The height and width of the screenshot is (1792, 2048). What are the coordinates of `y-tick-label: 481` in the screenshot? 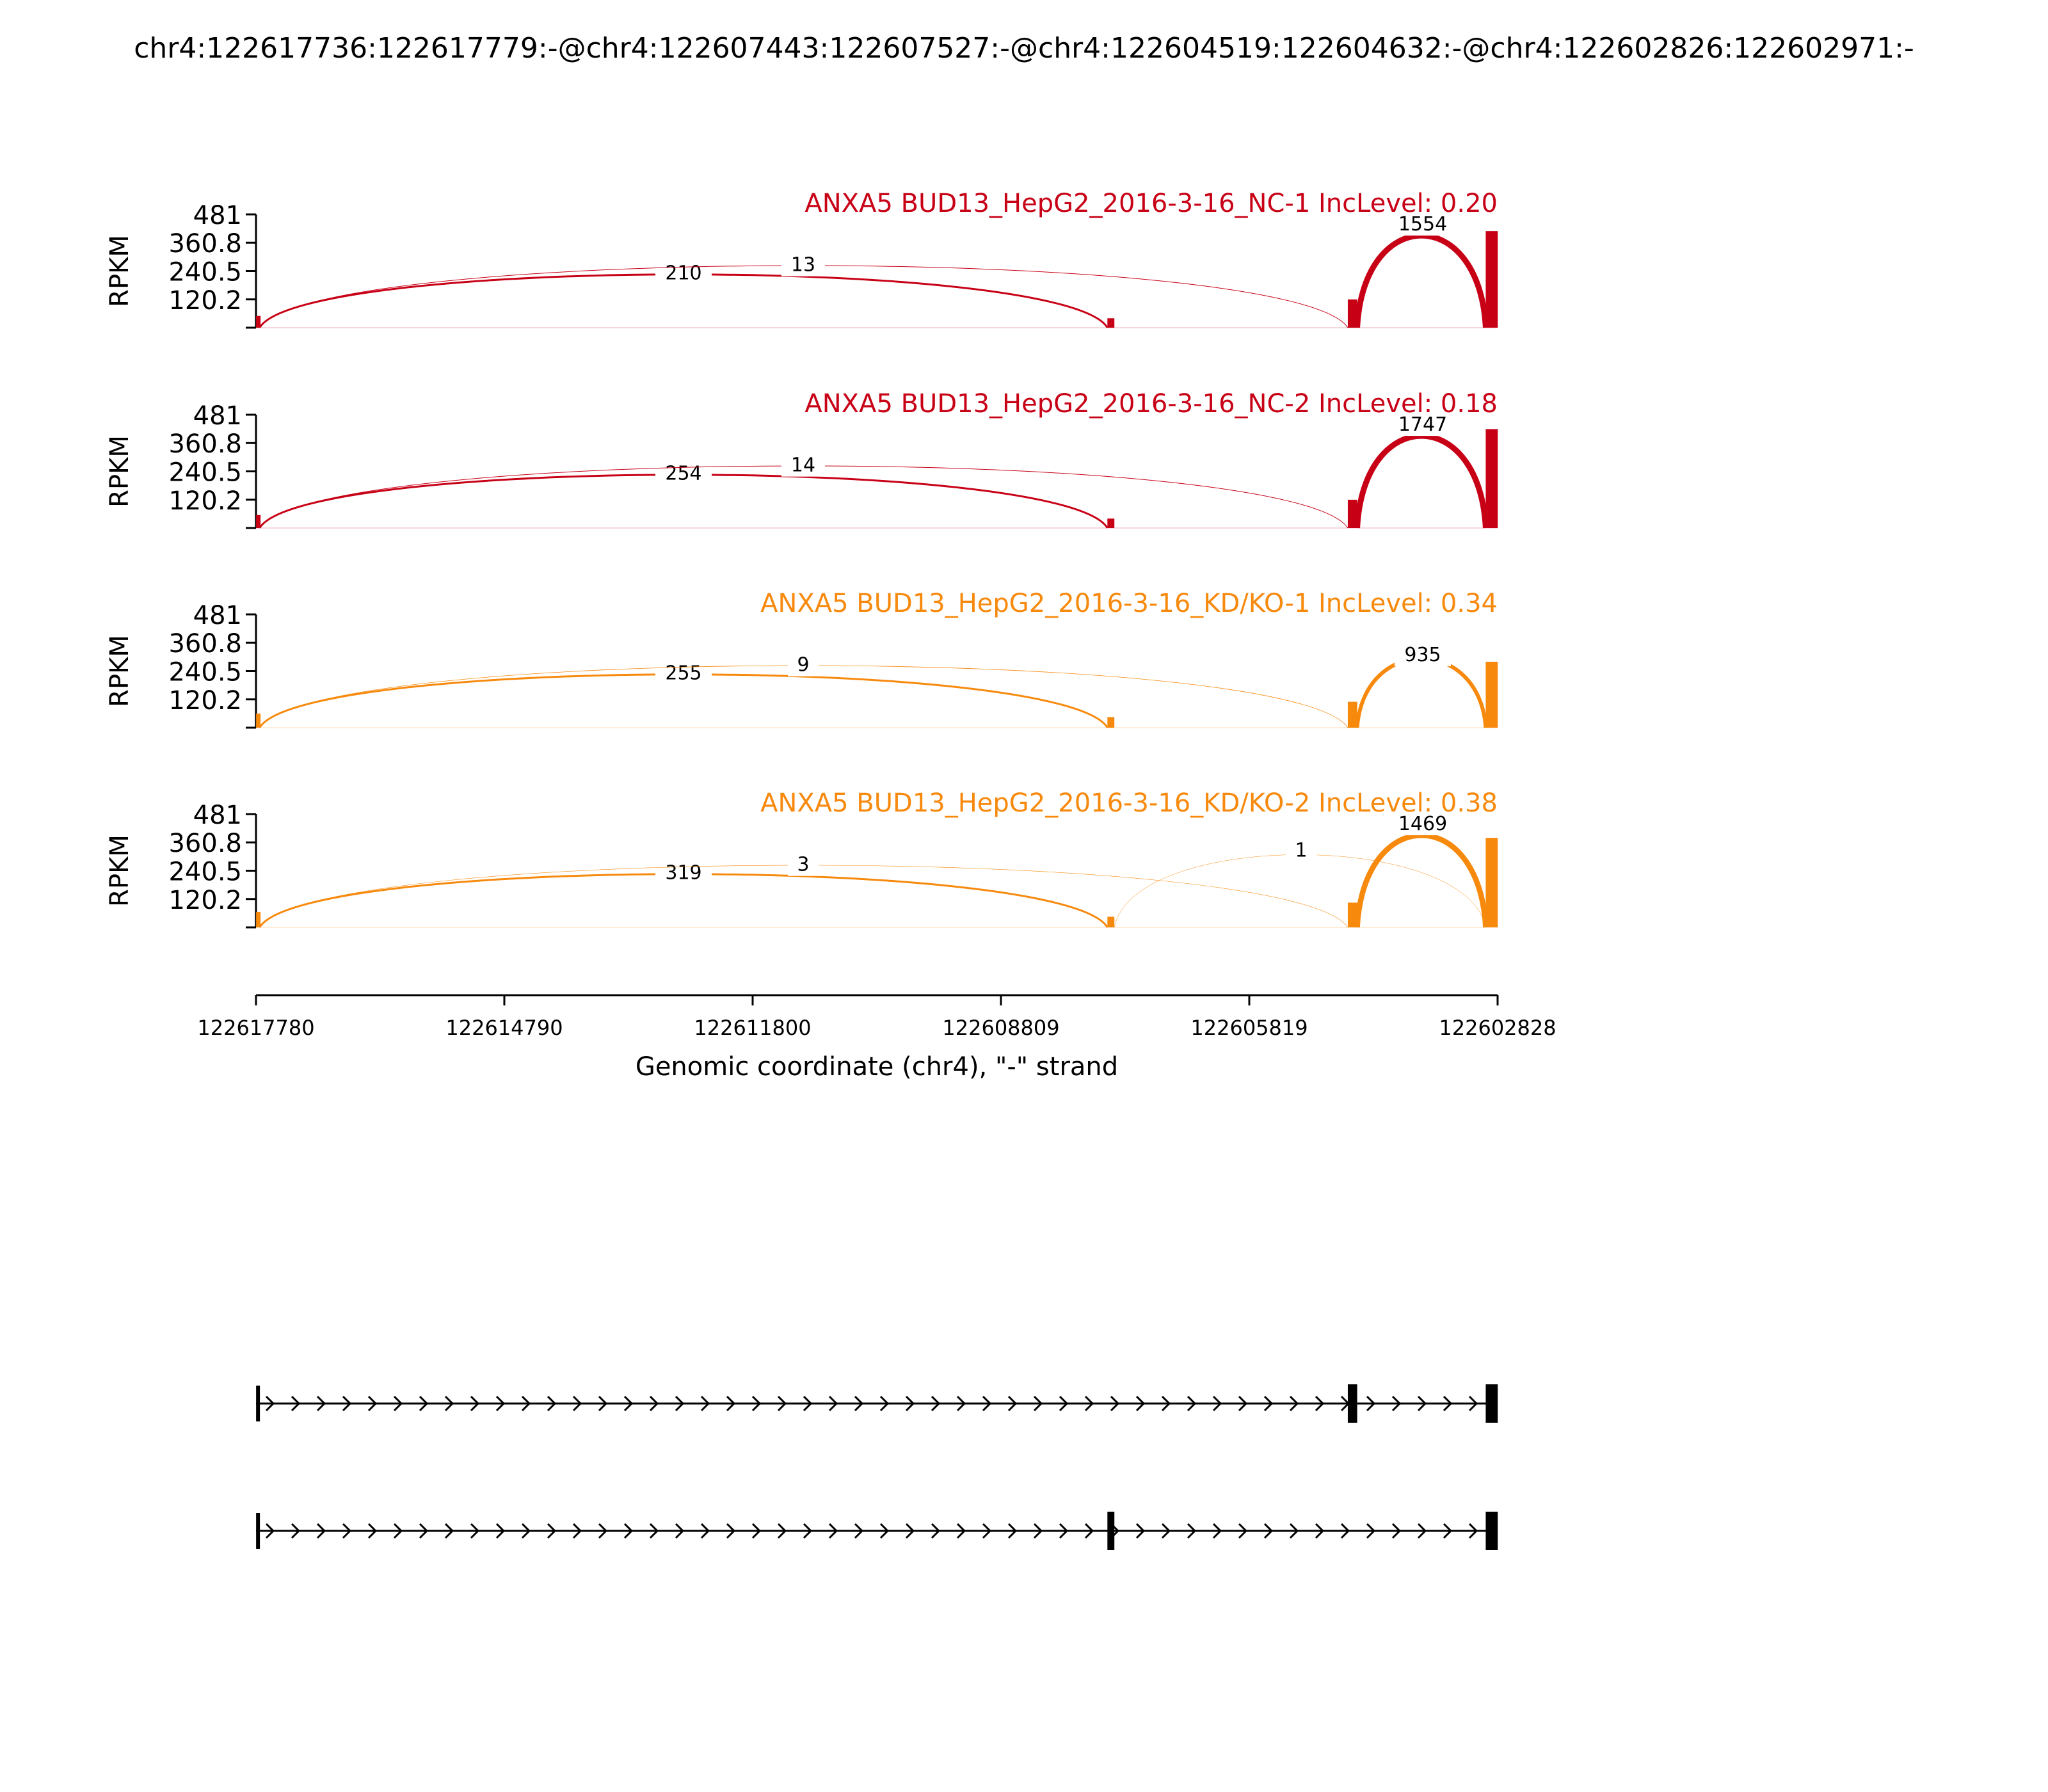 It's located at (217, 615).